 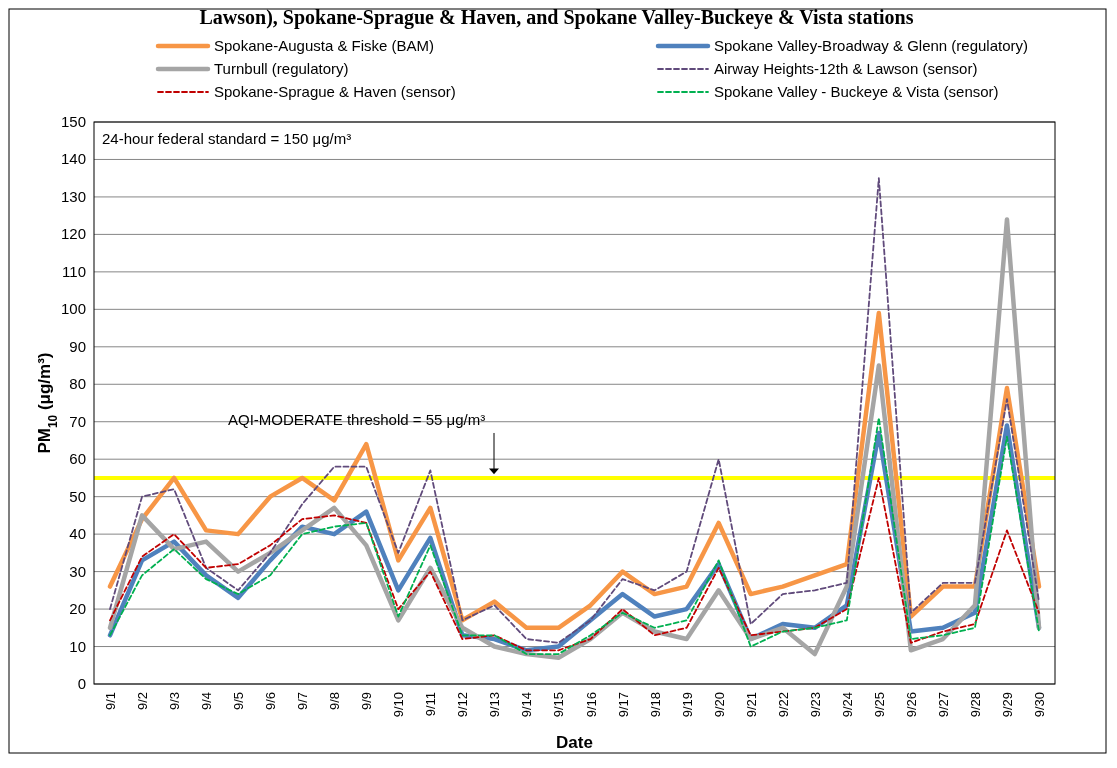 What do you see at coordinates (687, 705) in the screenshot?
I see `x-tick-label: 9/19` at bounding box center [687, 705].